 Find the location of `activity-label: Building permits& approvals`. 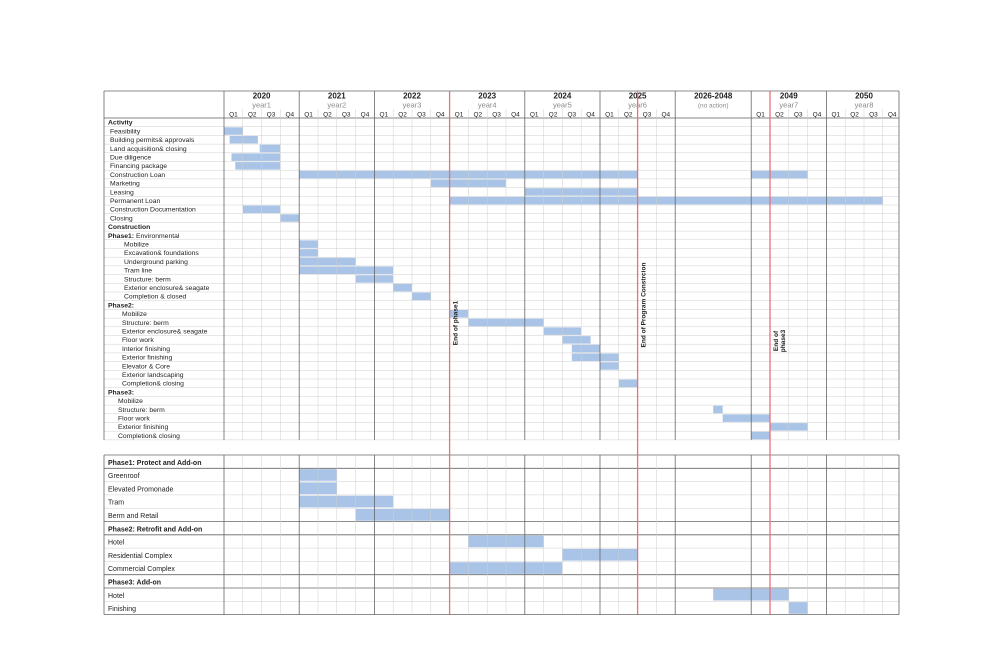

activity-label: Building permits& approvals is located at coordinates (152, 140).